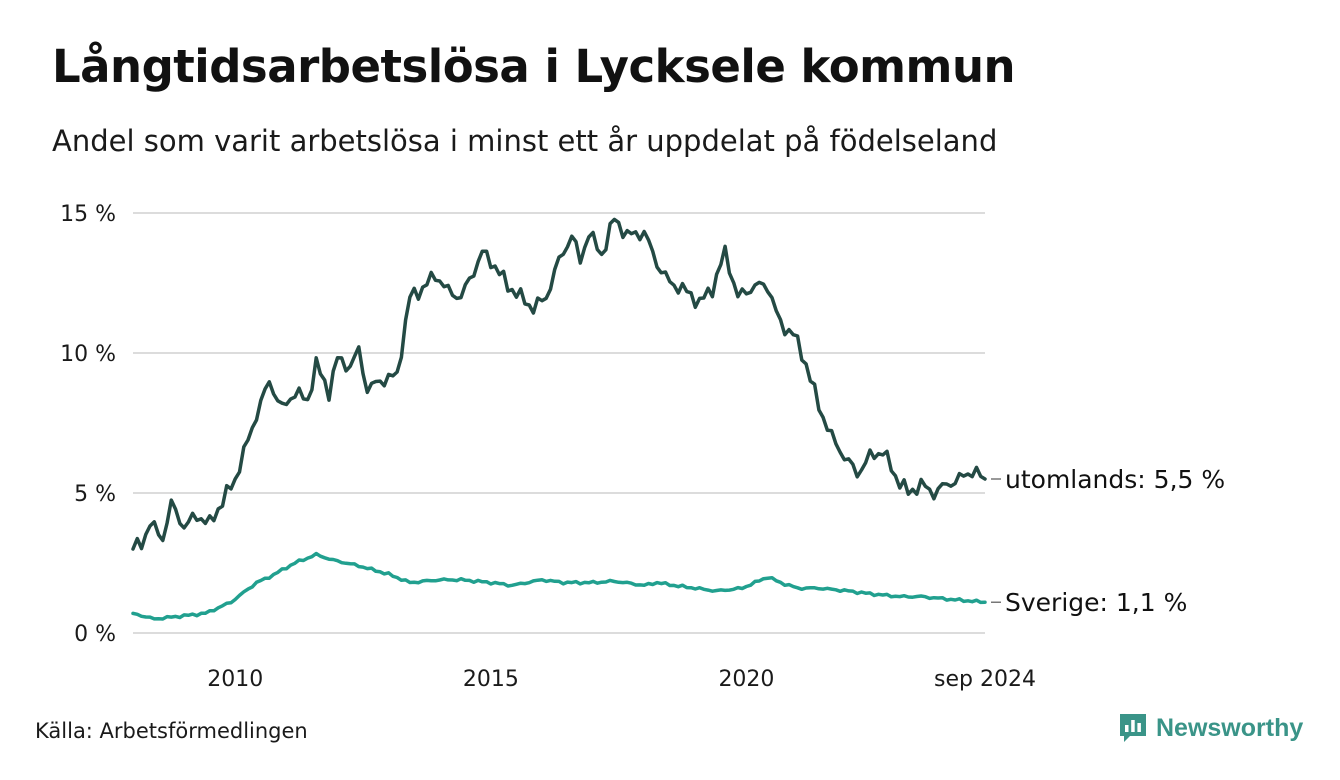 The height and width of the screenshot is (780, 1340). What do you see at coordinates (746, 679) in the screenshot?
I see `x-tick-label: 2020` at bounding box center [746, 679].